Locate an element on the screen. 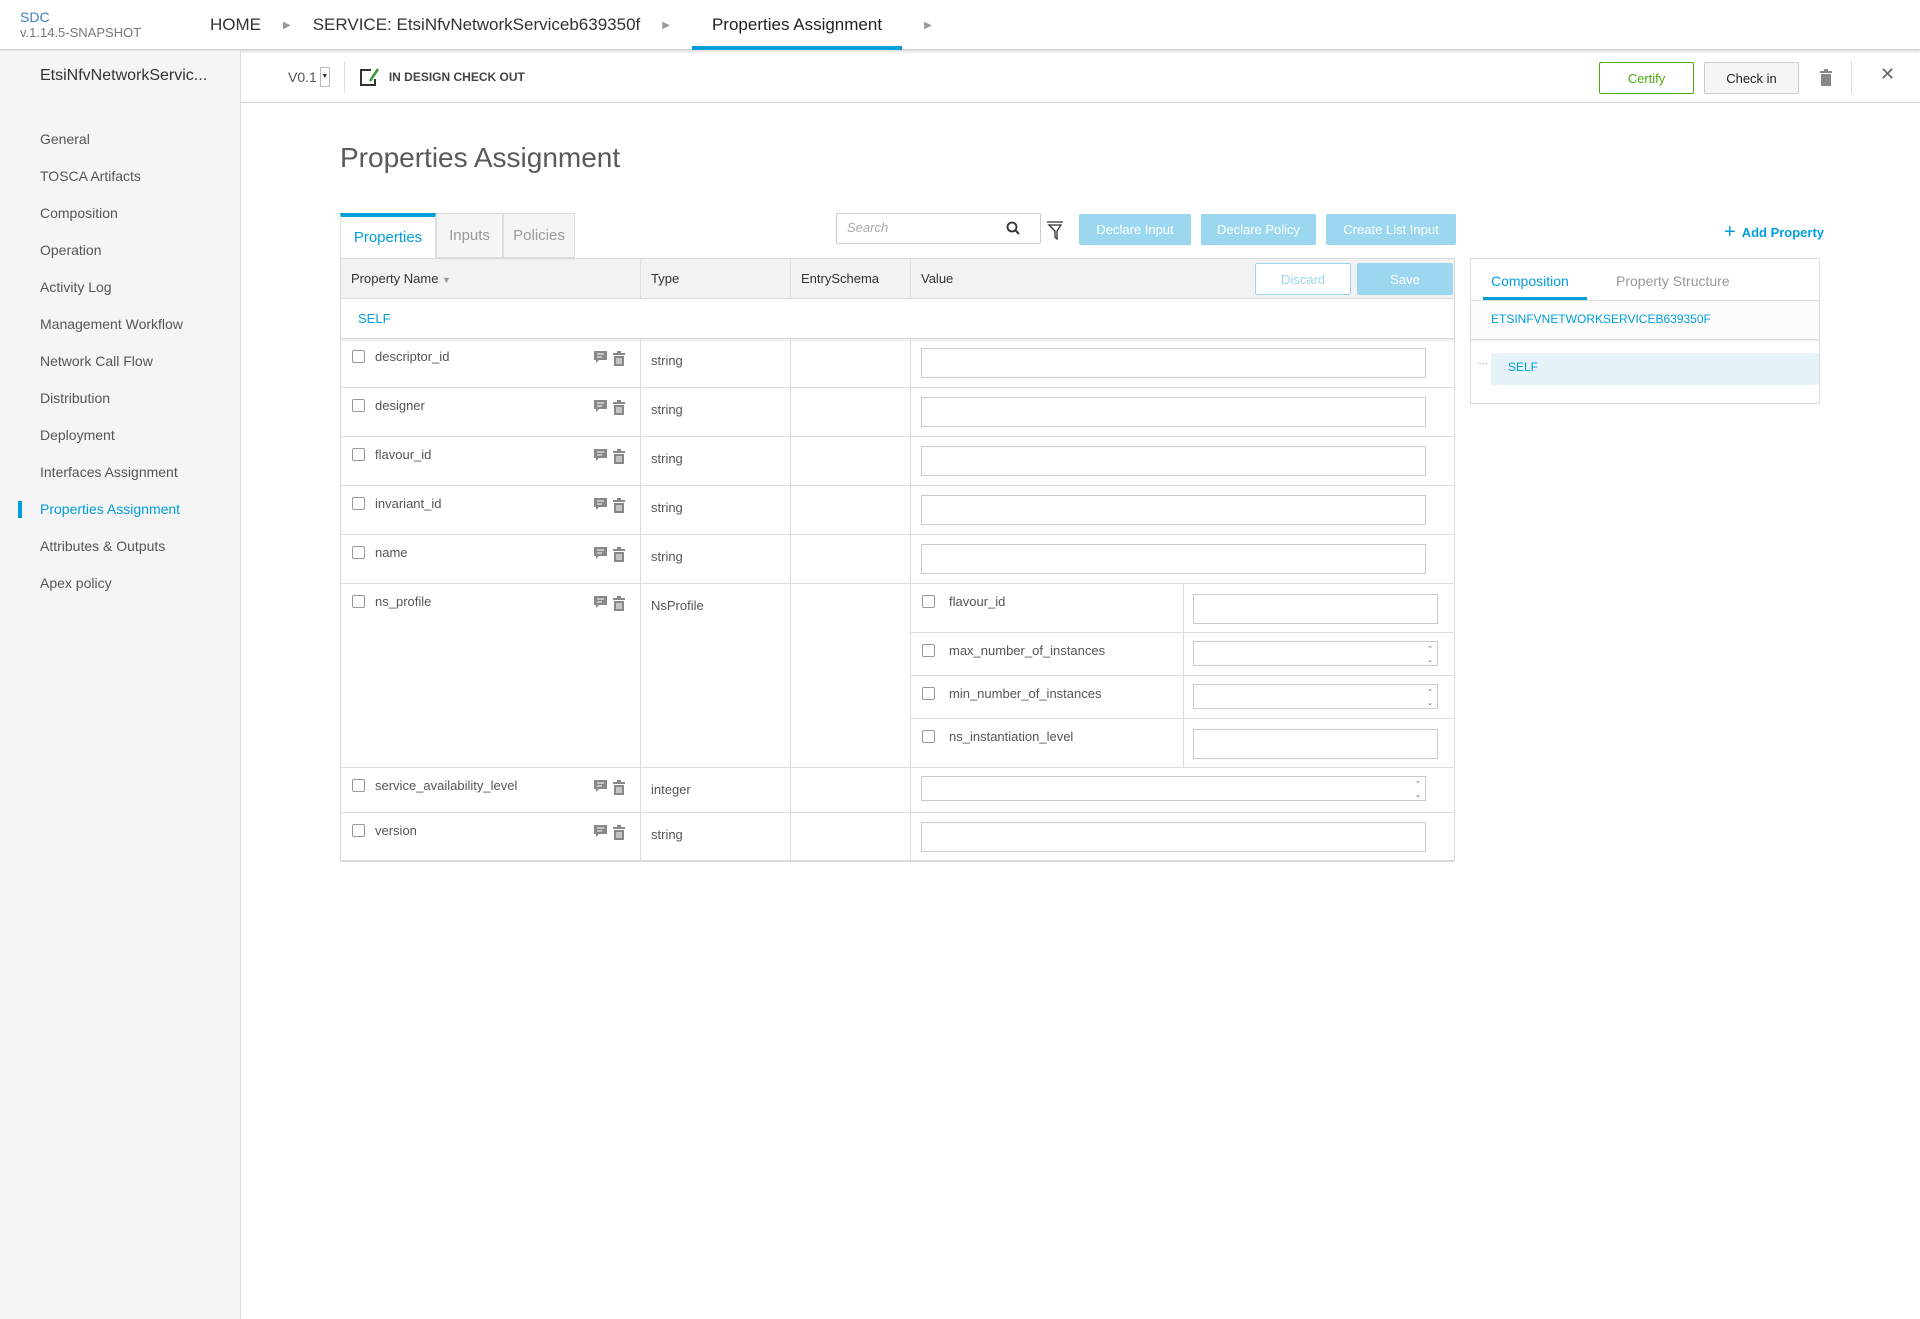 The height and width of the screenshot is (1319, 1920). close-icon: ✕ is located at coordinates (1888, 74).